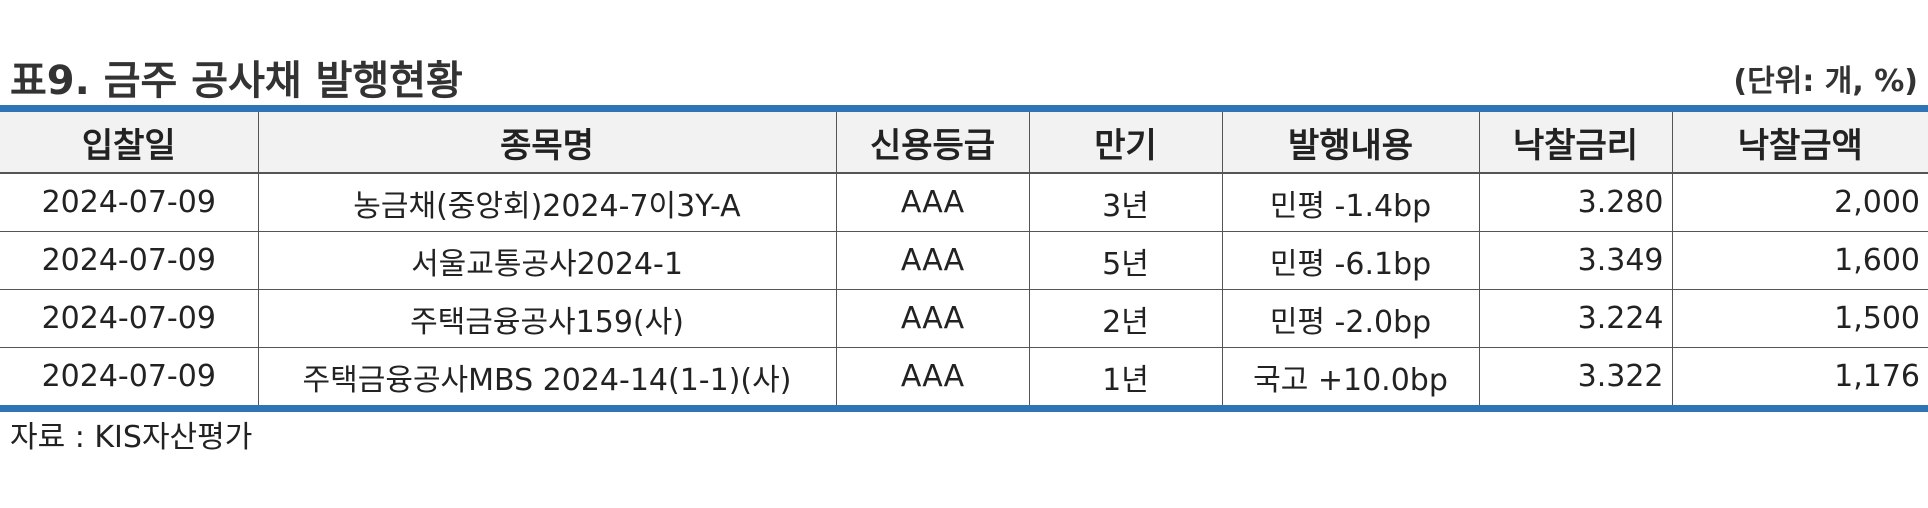 The width and height of the screenshot is (1928, 508). What do you see at coordinates (1825, 81) in the screenshot?
I see `unit-label: (단위: 개, %)` at bounding box center [1825, 81].